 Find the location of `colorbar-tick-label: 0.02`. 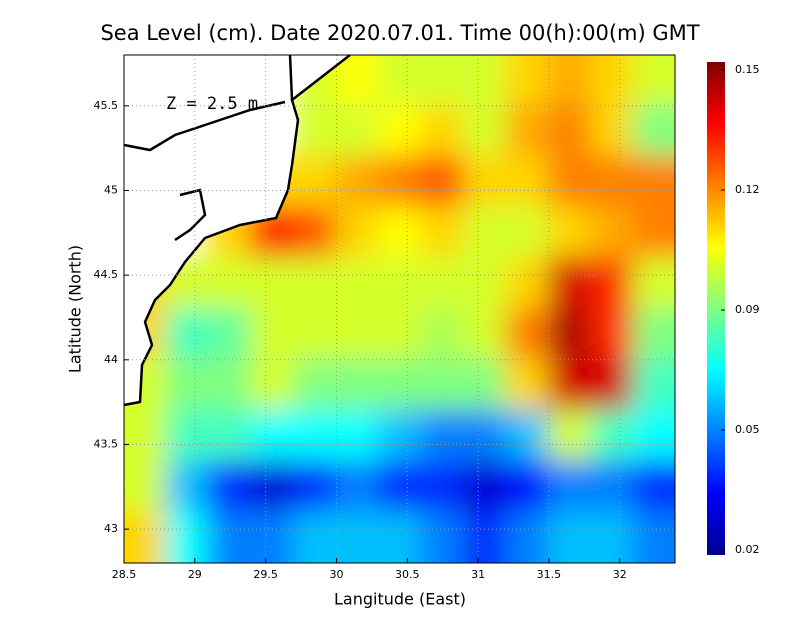

colorbar-tick-label: 0.02 is located at coordinates (747, 549).